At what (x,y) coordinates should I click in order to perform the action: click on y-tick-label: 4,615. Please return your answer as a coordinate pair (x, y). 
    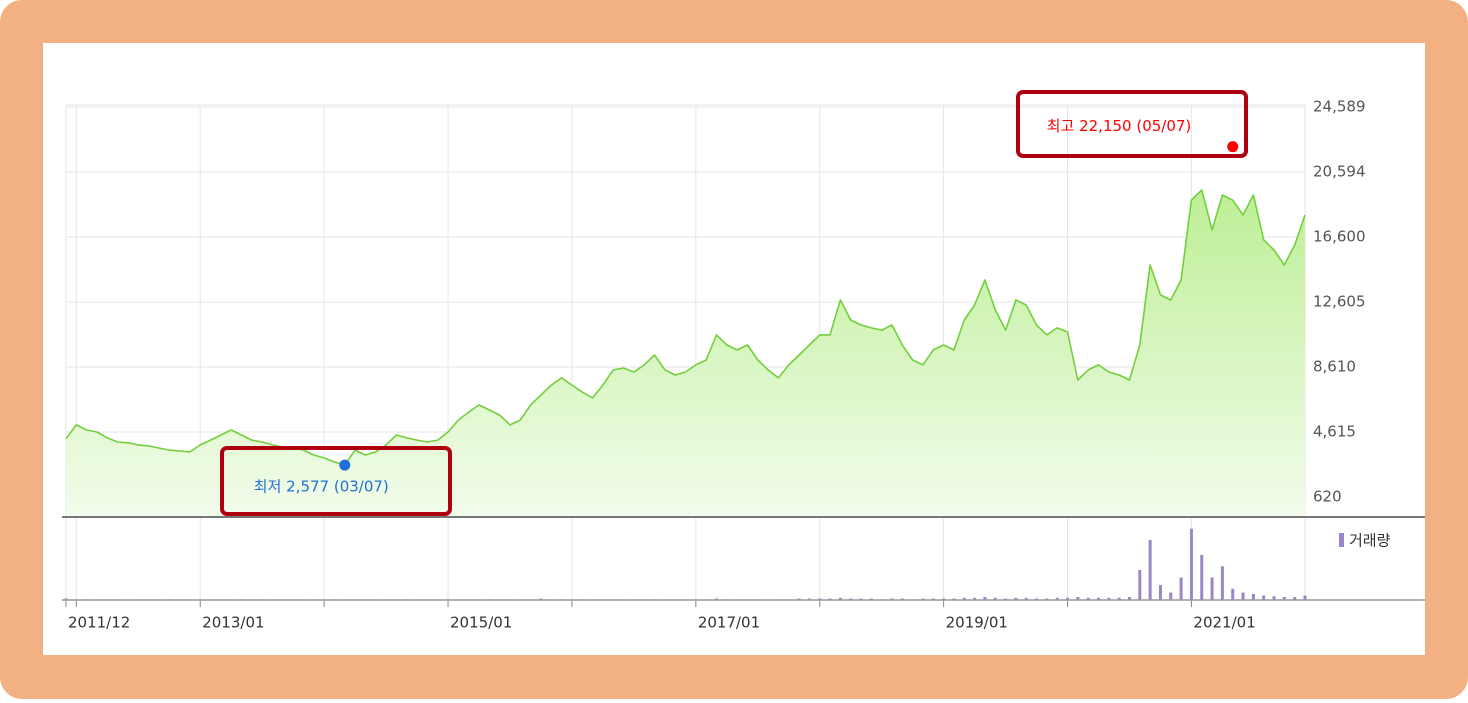
    Looking at the image, I should click on (1334, 431).